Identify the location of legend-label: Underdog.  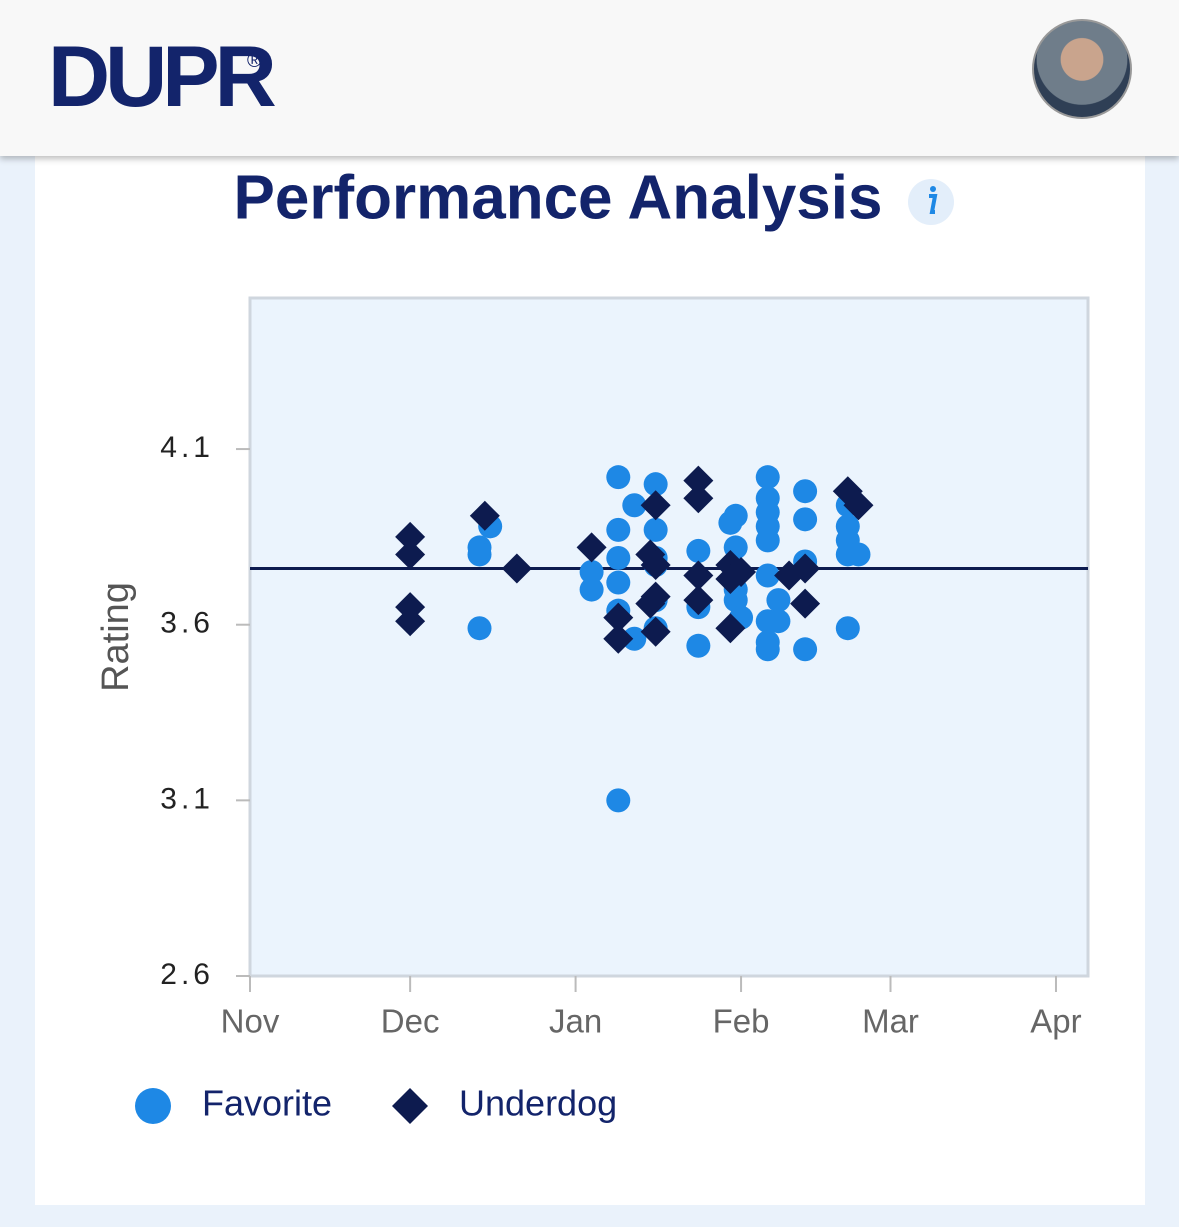
(538, 1103).